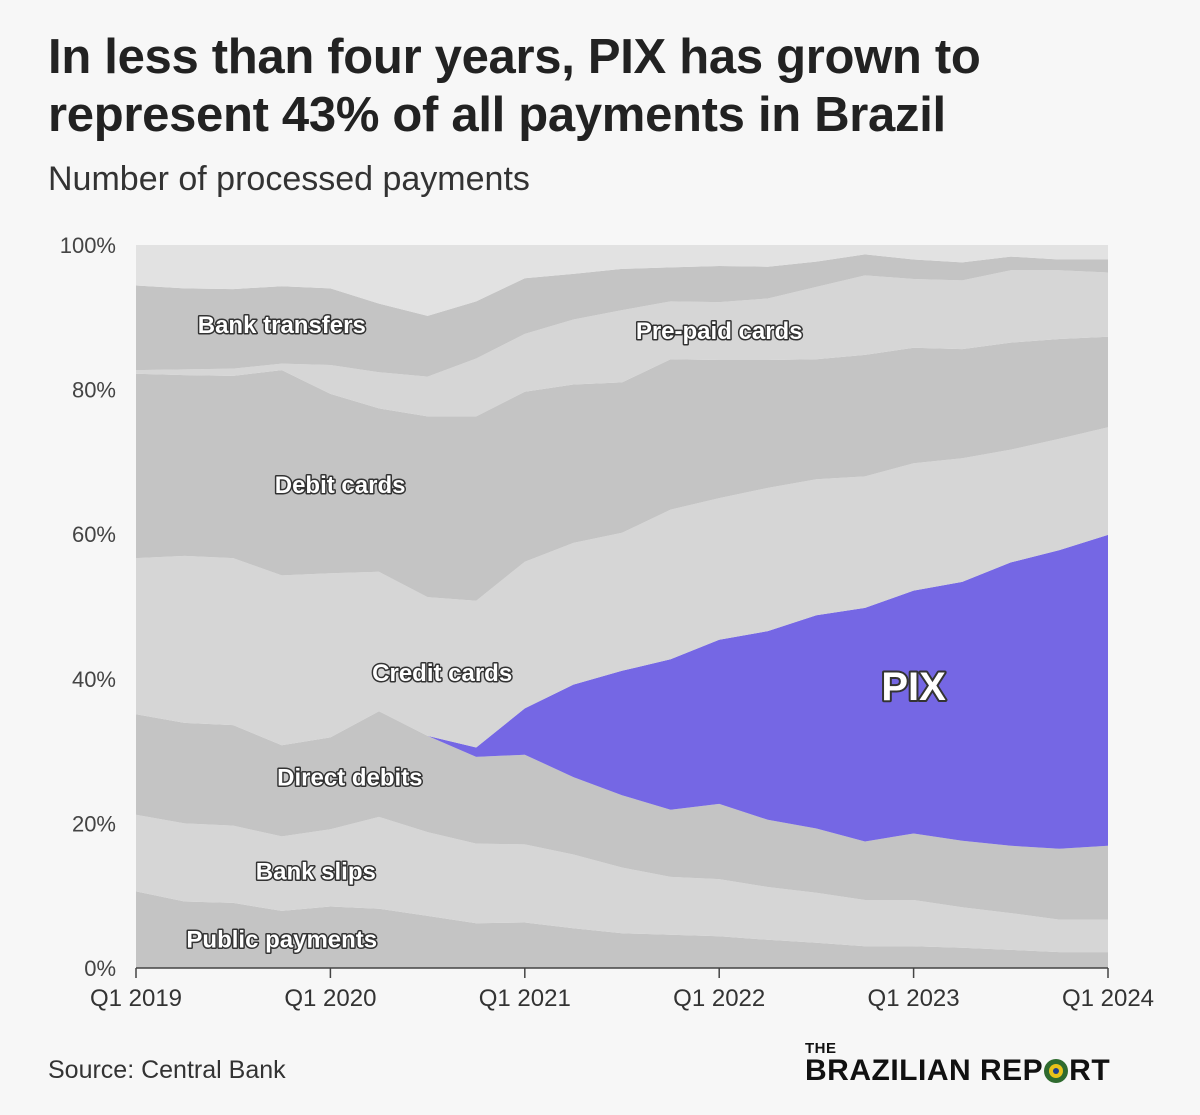  Describe the element at coordinates (330, 998) in the screenshot. I see `x-tick-label: Q1 2020` at that location.